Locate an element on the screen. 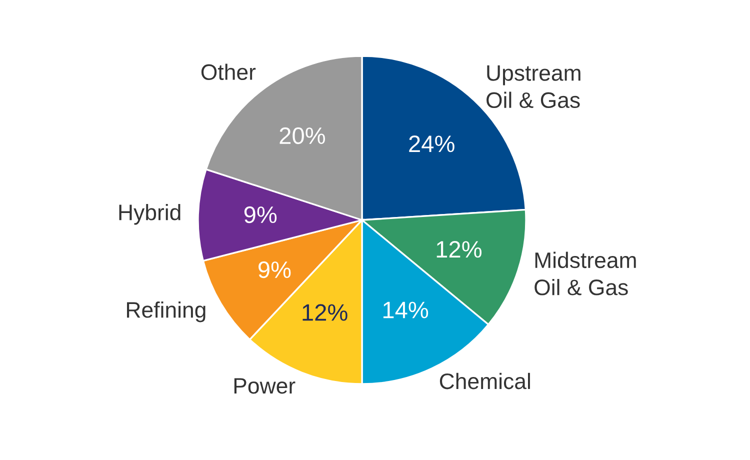 The height and width of the screenshot is (460, 750). slice-label: Power is located at coordinates (265, 386).